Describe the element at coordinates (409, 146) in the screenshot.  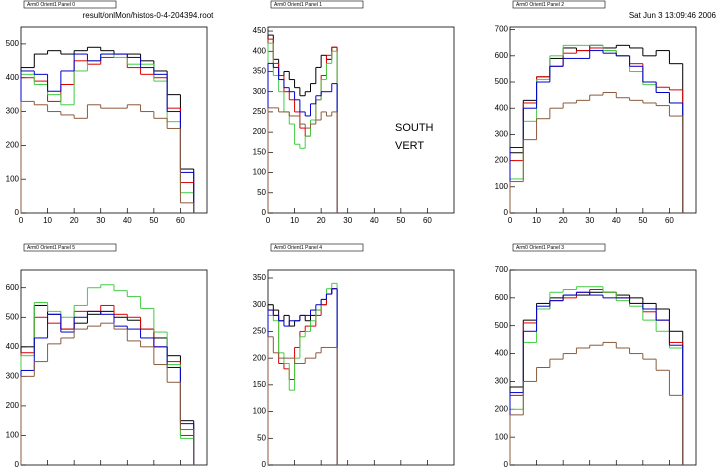
I see `annotation: VERT` at that location.